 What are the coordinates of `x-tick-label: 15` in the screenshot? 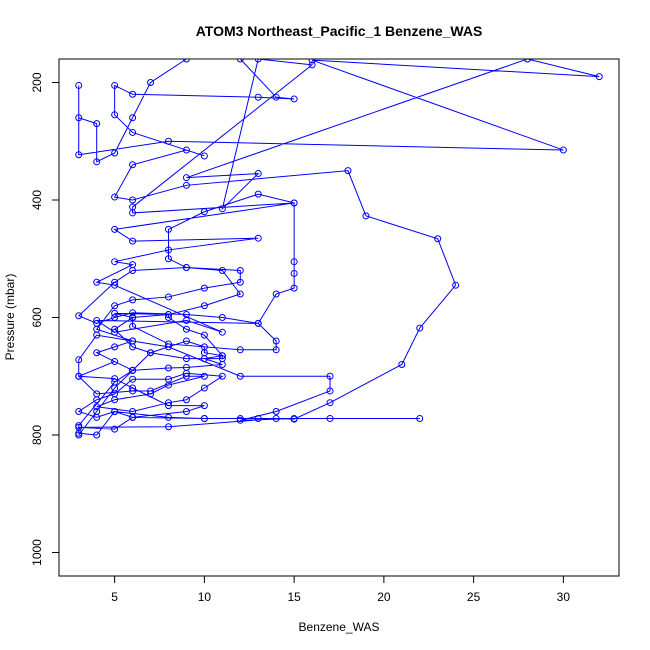 It's located at (294, 597).